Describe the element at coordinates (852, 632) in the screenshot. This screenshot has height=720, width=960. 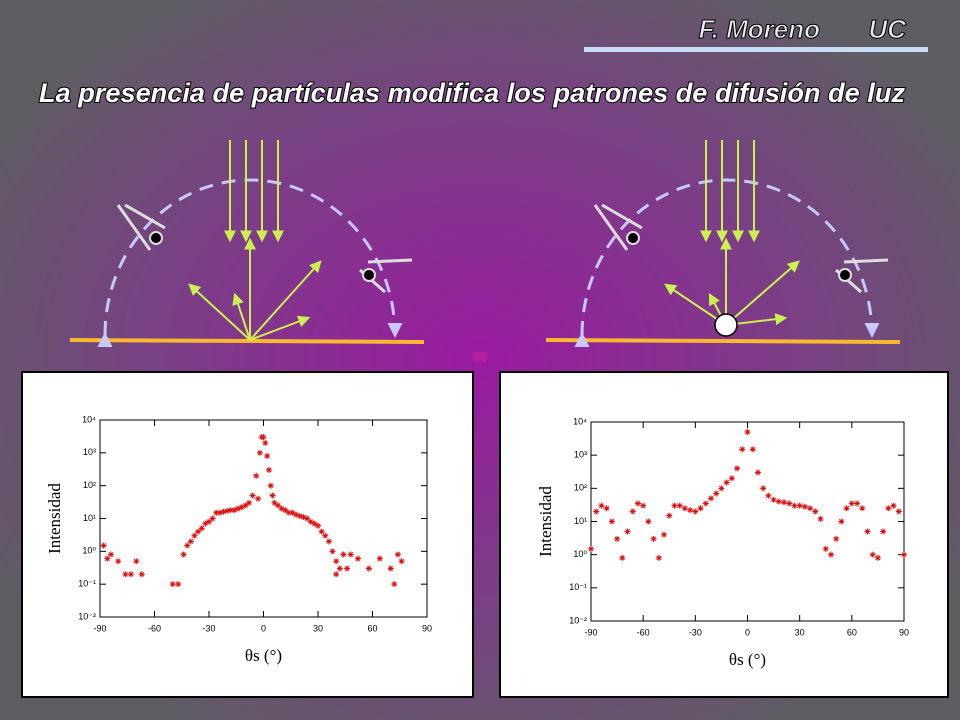
I see `x-tick-label: 60` at that location.